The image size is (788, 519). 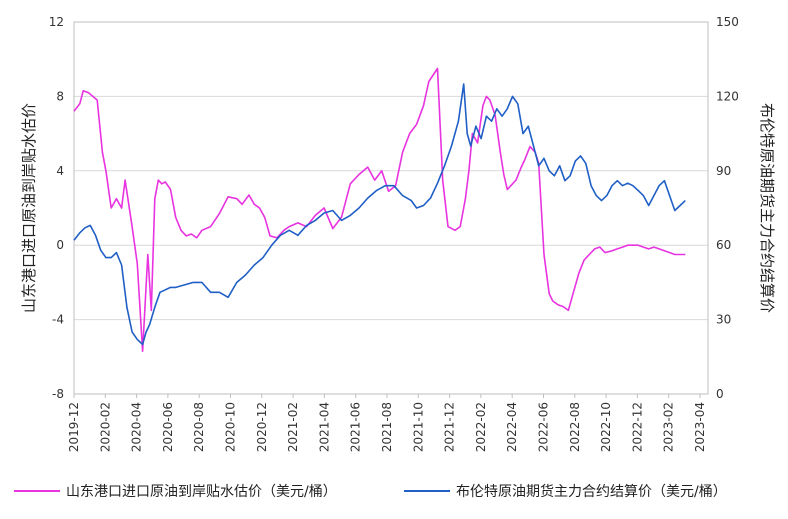 I want to click on x-tick-label: 2021-04, so click(x=324, y=427).